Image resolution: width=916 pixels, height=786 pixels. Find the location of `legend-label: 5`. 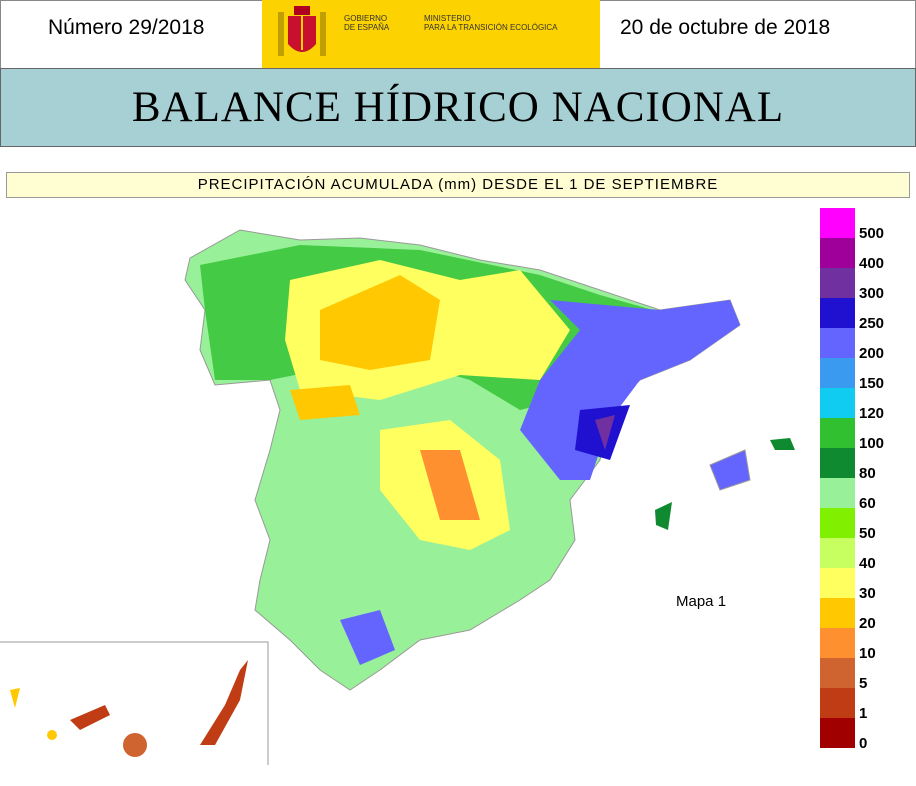

legend-label: 5 is located at coordinates (863, 683).